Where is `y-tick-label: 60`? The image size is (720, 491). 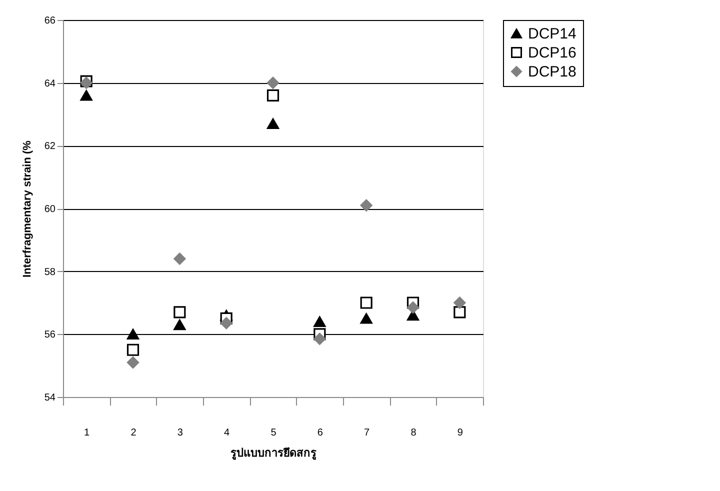
y-tick-label: 60 is located at coordinates (50, 209).